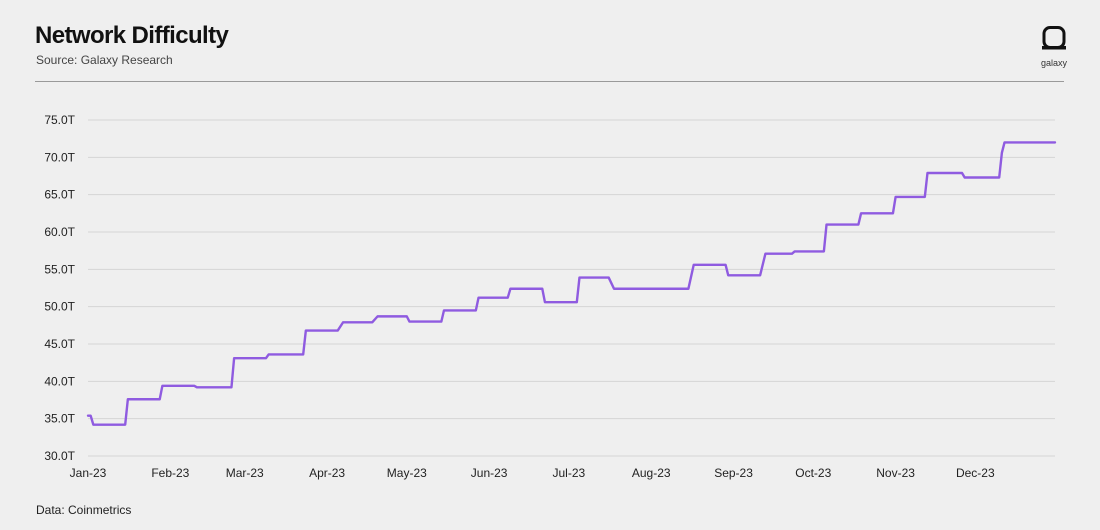 The image size is (1100, 530). What do you see at coordinates (651, 473) in the screenshot?
I see `x-tick-label: Aug-23` at bounding box center [651, 473].